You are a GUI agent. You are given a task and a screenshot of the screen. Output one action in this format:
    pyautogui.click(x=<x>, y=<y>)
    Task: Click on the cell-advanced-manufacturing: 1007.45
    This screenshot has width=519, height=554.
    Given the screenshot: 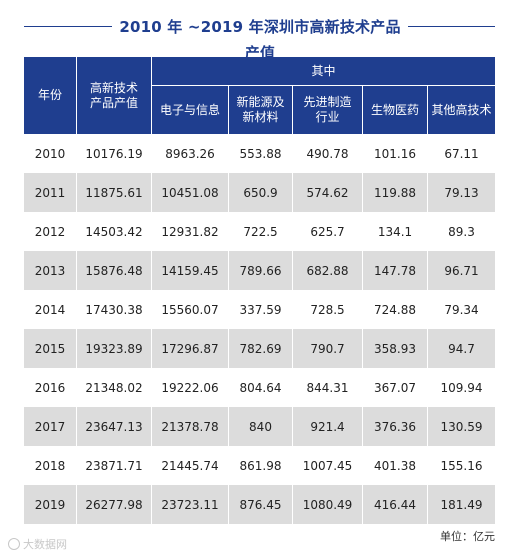 What is the action you would take?
    pyautogui.click(x=328, y=465)
    